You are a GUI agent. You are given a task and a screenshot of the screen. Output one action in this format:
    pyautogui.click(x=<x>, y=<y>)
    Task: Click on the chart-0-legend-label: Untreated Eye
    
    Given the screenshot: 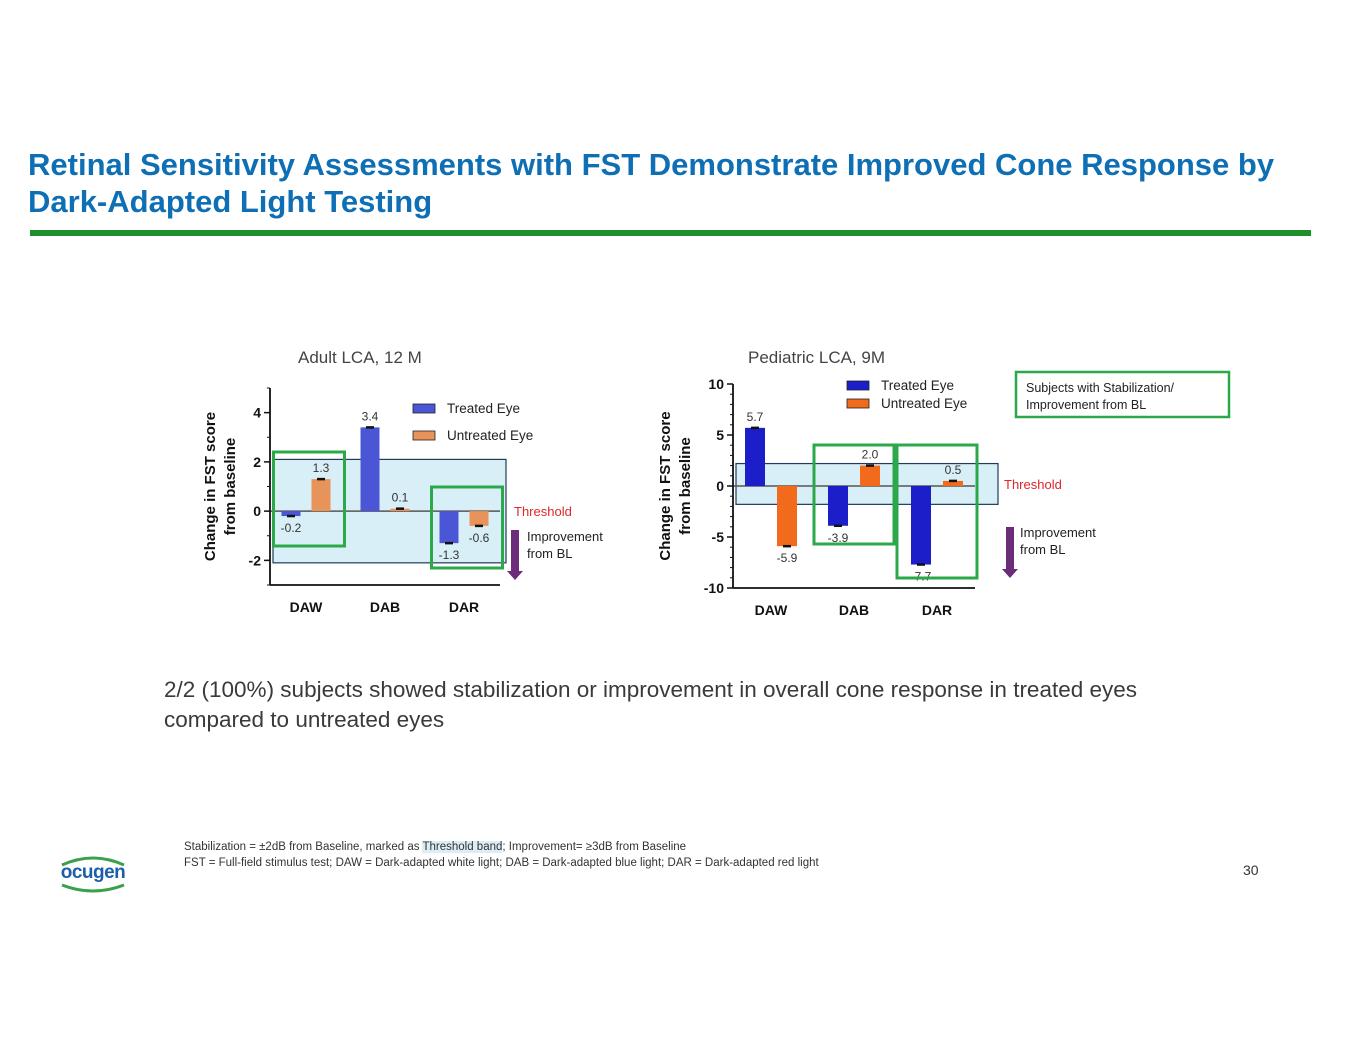 What is the action you would take?
    pyautogui.click(x=490, y=435)
    